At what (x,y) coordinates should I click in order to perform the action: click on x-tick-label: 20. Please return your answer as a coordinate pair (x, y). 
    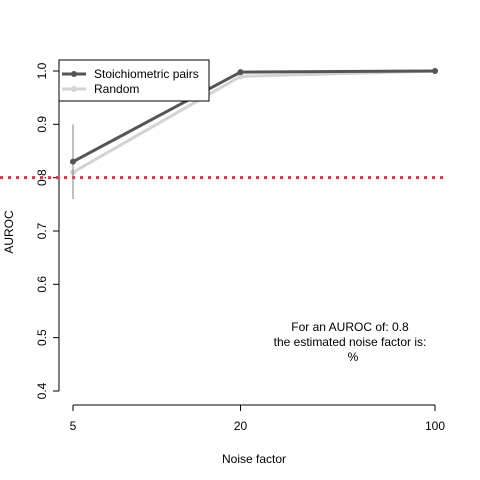
    Looking at the image, I should click on (241, 426).